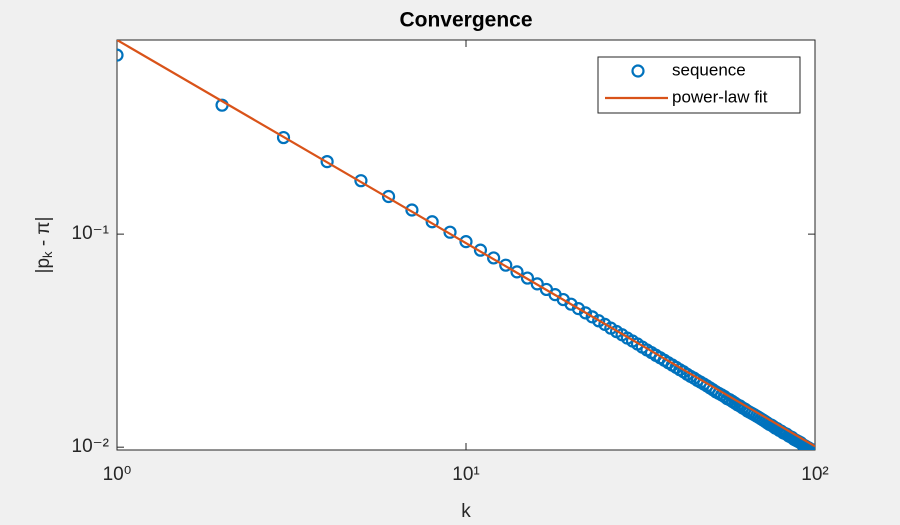  I want to click on y-tick-label: 10⁻¹, so click(91, 233).